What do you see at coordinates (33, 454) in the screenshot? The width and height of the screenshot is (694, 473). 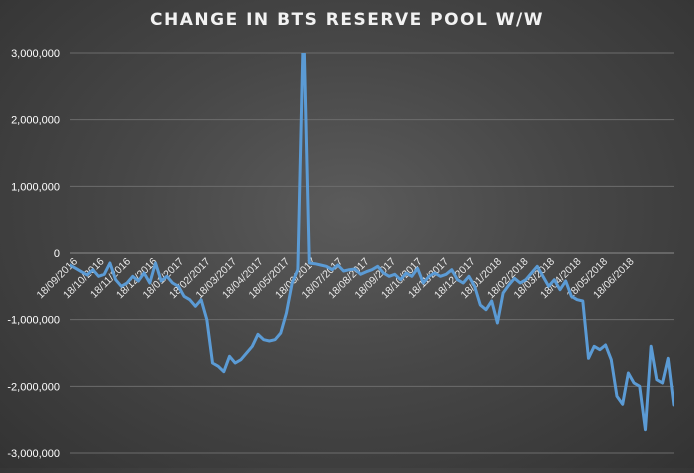 I see `y-tick-label: -3,000,000` at bounding box center [33, 454].